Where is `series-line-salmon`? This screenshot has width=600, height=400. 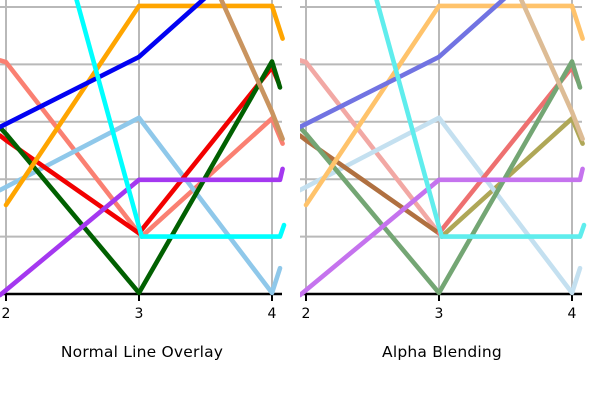
series-line-salmon is located at coordinates (372, 148).